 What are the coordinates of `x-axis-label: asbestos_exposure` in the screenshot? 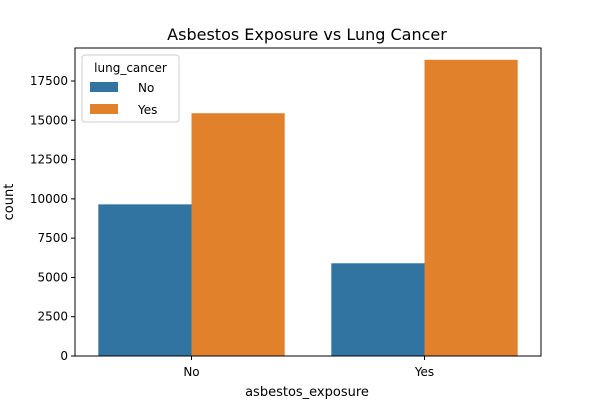 It's located at (307, 392).